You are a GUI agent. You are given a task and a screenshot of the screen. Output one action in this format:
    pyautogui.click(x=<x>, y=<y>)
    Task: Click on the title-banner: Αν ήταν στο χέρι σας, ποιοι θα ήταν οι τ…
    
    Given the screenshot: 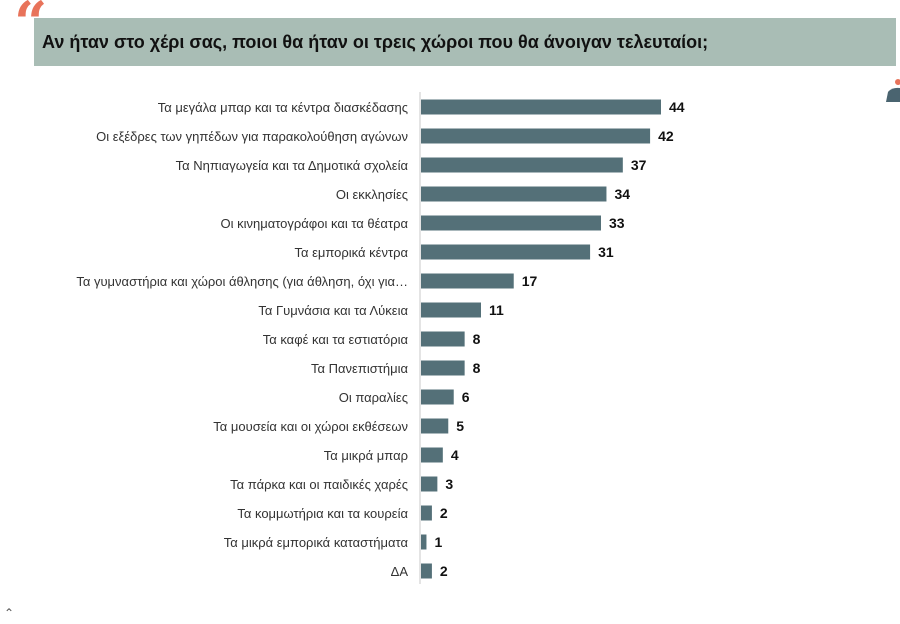 What is the action you would take?
    pyautogui.click(x=465, y=42)
    